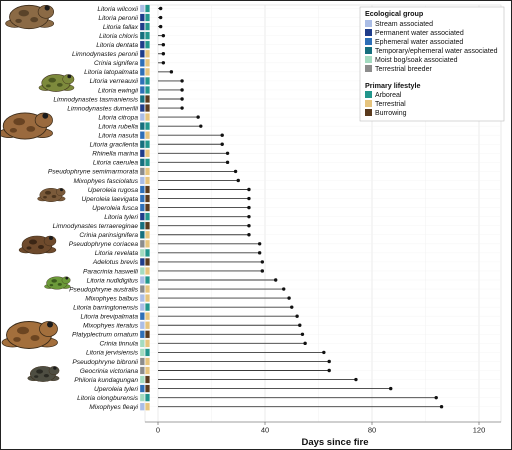 The height and width of the screenshot is (450, 512). I want to click on frog-illustrations, so click(38, 193).